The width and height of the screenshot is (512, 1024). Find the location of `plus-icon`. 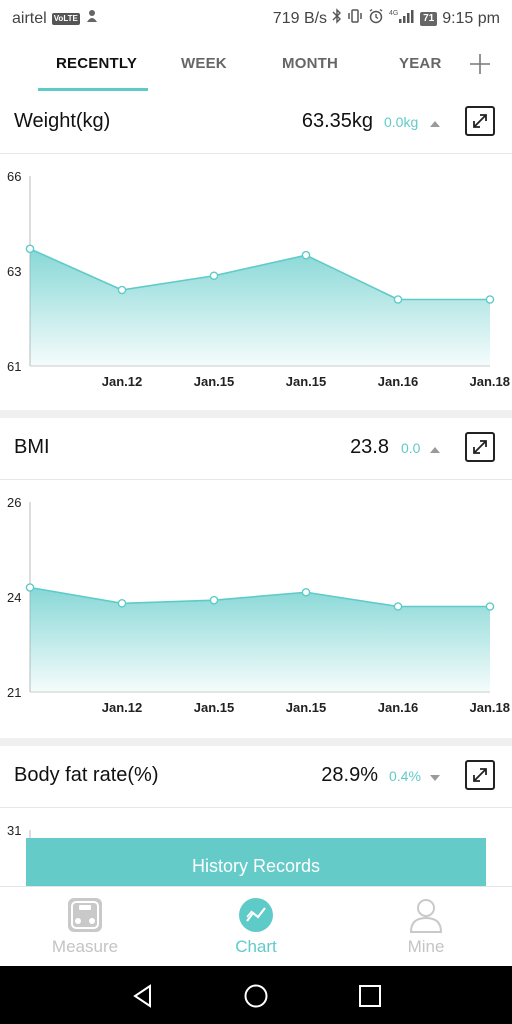

plus-icon is located at coordinates (480, 64).